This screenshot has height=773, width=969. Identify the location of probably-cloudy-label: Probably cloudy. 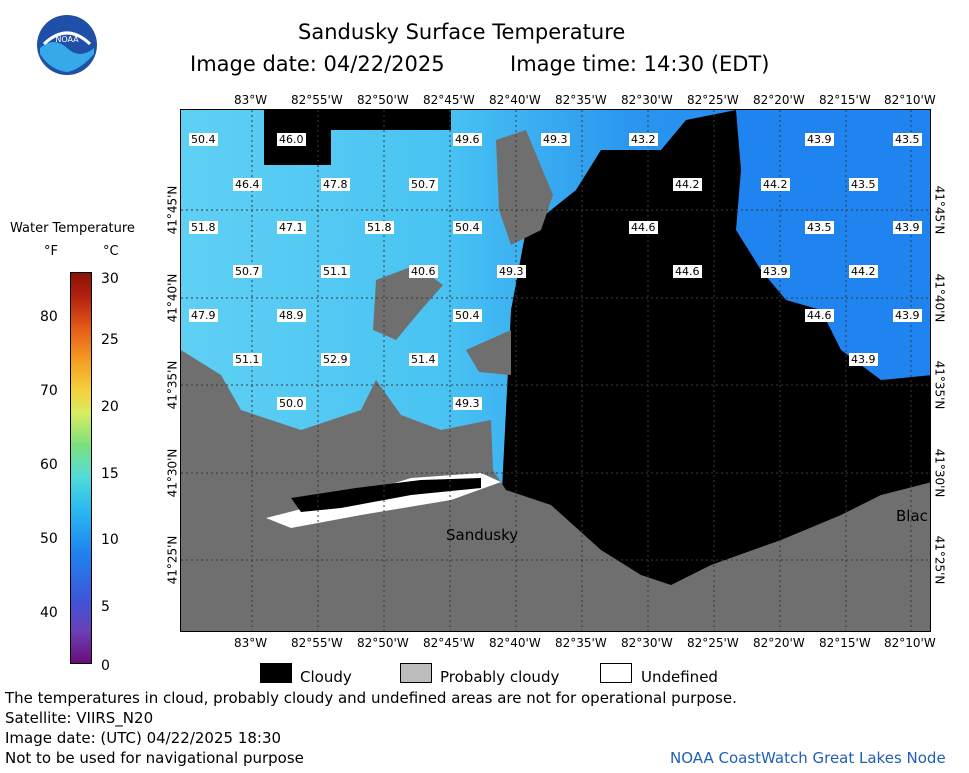
(500, 677).